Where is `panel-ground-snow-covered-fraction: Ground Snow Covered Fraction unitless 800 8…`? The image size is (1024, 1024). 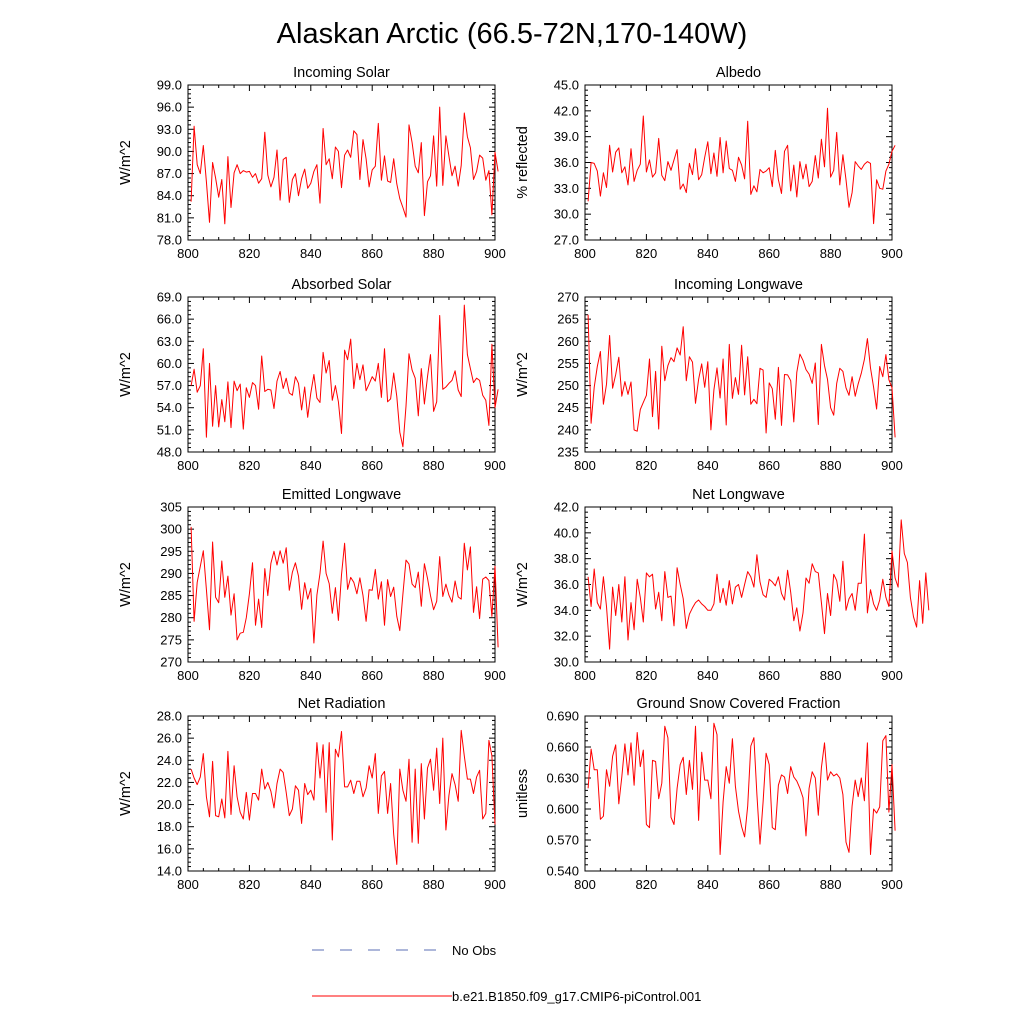
panel-ground-snow-covered-fraction: Ground Snow Covered Fraction unitless 800 8… is located at coordinates (709, 794).